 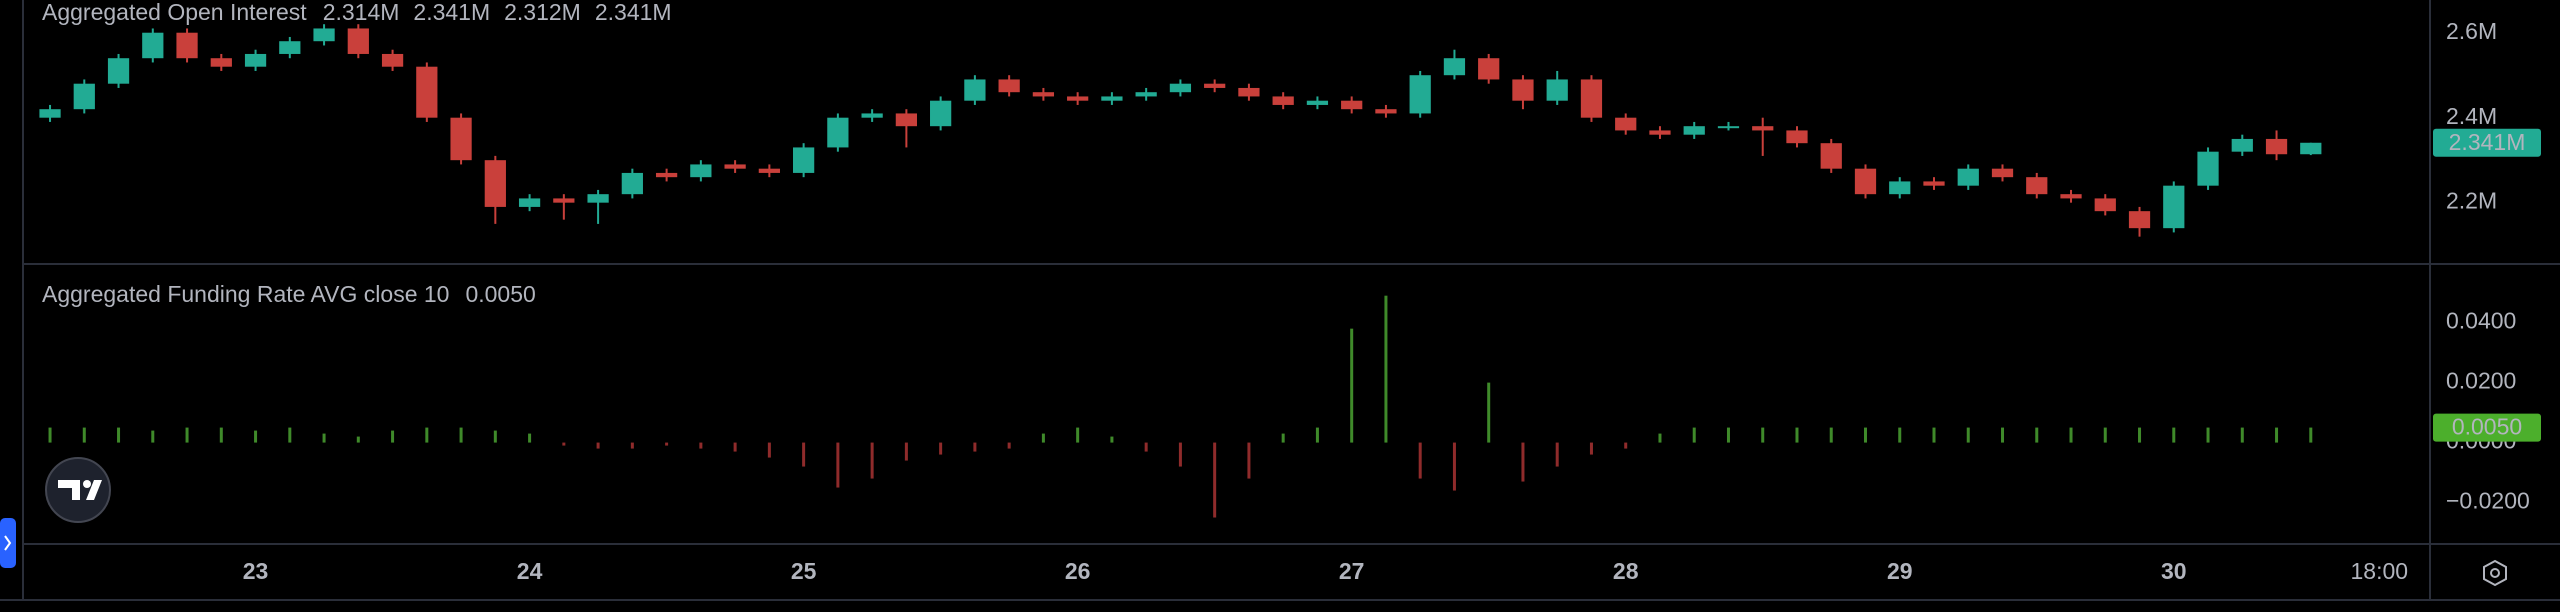 What do you see at coordinates (2174, 571) in the screenshot?
I see `x-tick-label: 30` at bounding box center [2174, 571].